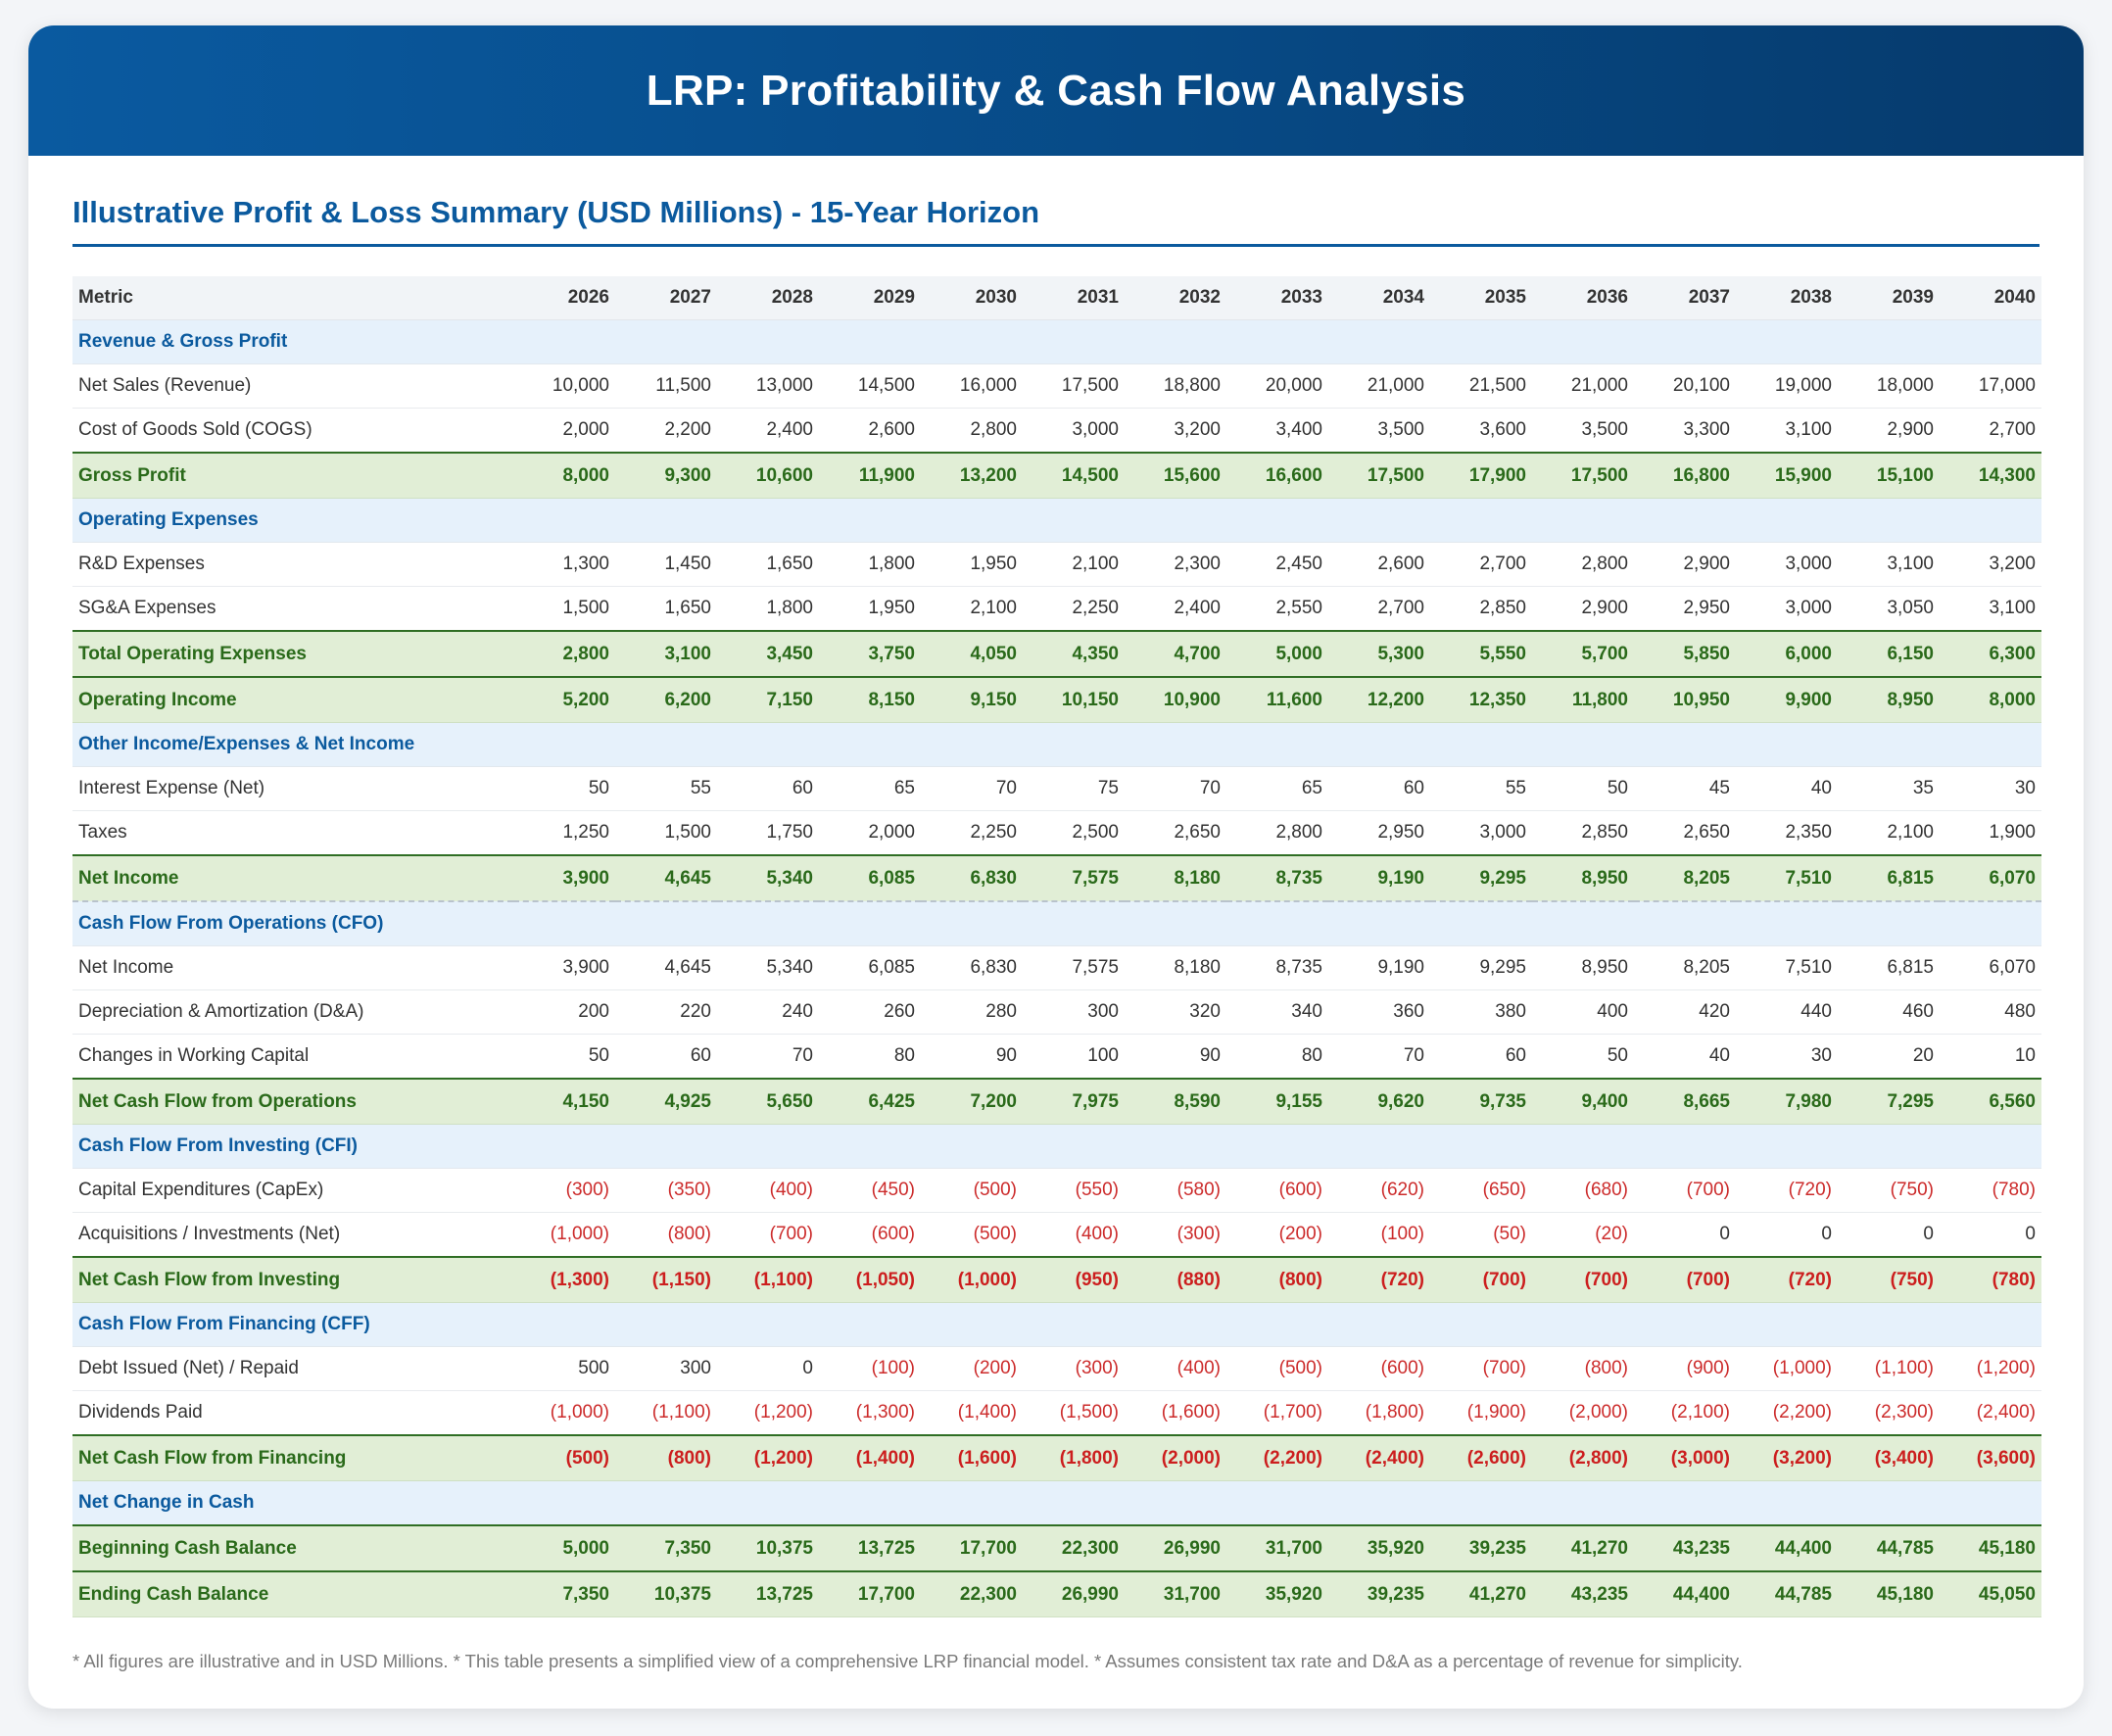 This screenshot has width=2112, height=1736. I want to click on value-cell: 8,000, so click(1990, 700).